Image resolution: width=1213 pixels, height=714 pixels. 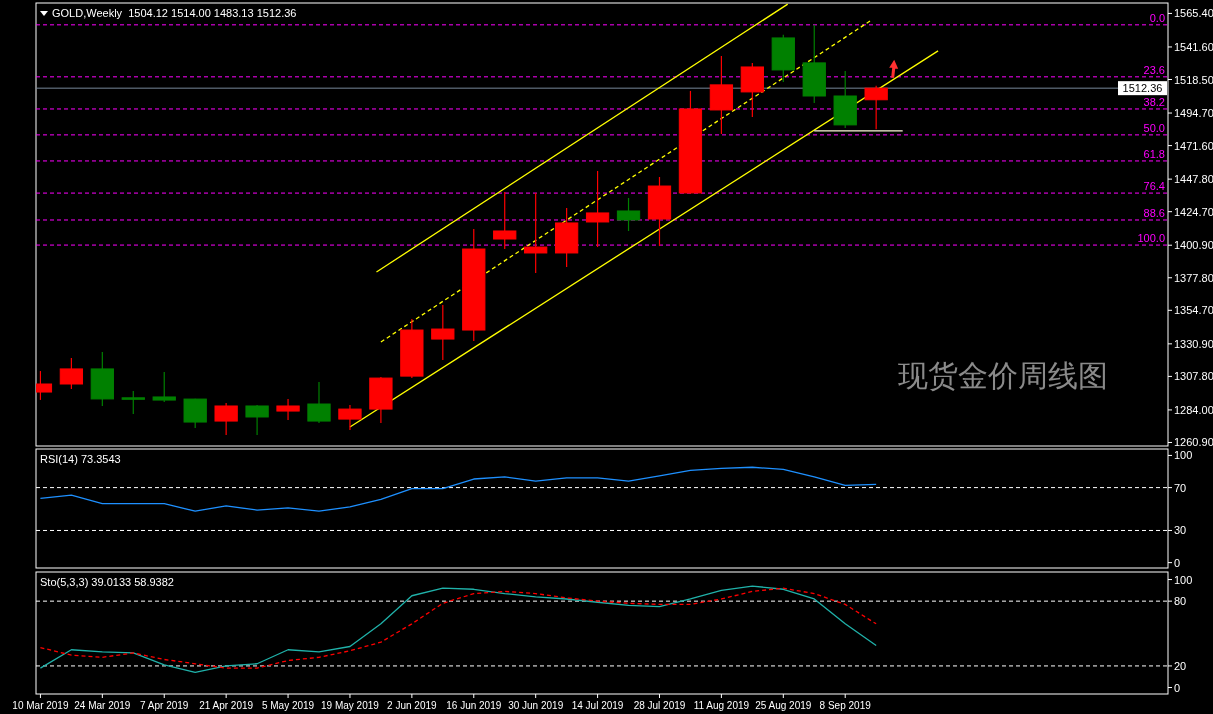 What do you see at coordinates (659, 705) in the screenshot?
I see `x-tick-label: 28 Jul 2019` at bounding box center [659, 705].